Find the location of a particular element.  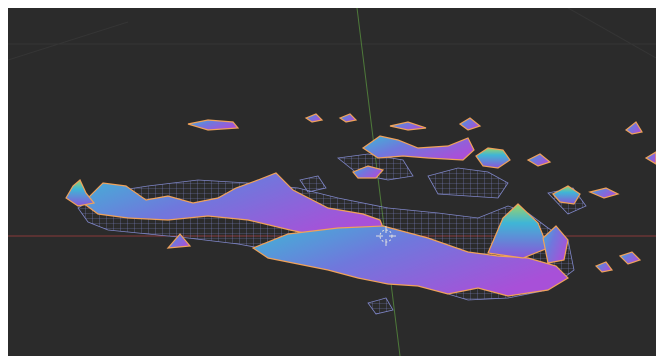

viewport-grid is located at coordinates (332, 34).